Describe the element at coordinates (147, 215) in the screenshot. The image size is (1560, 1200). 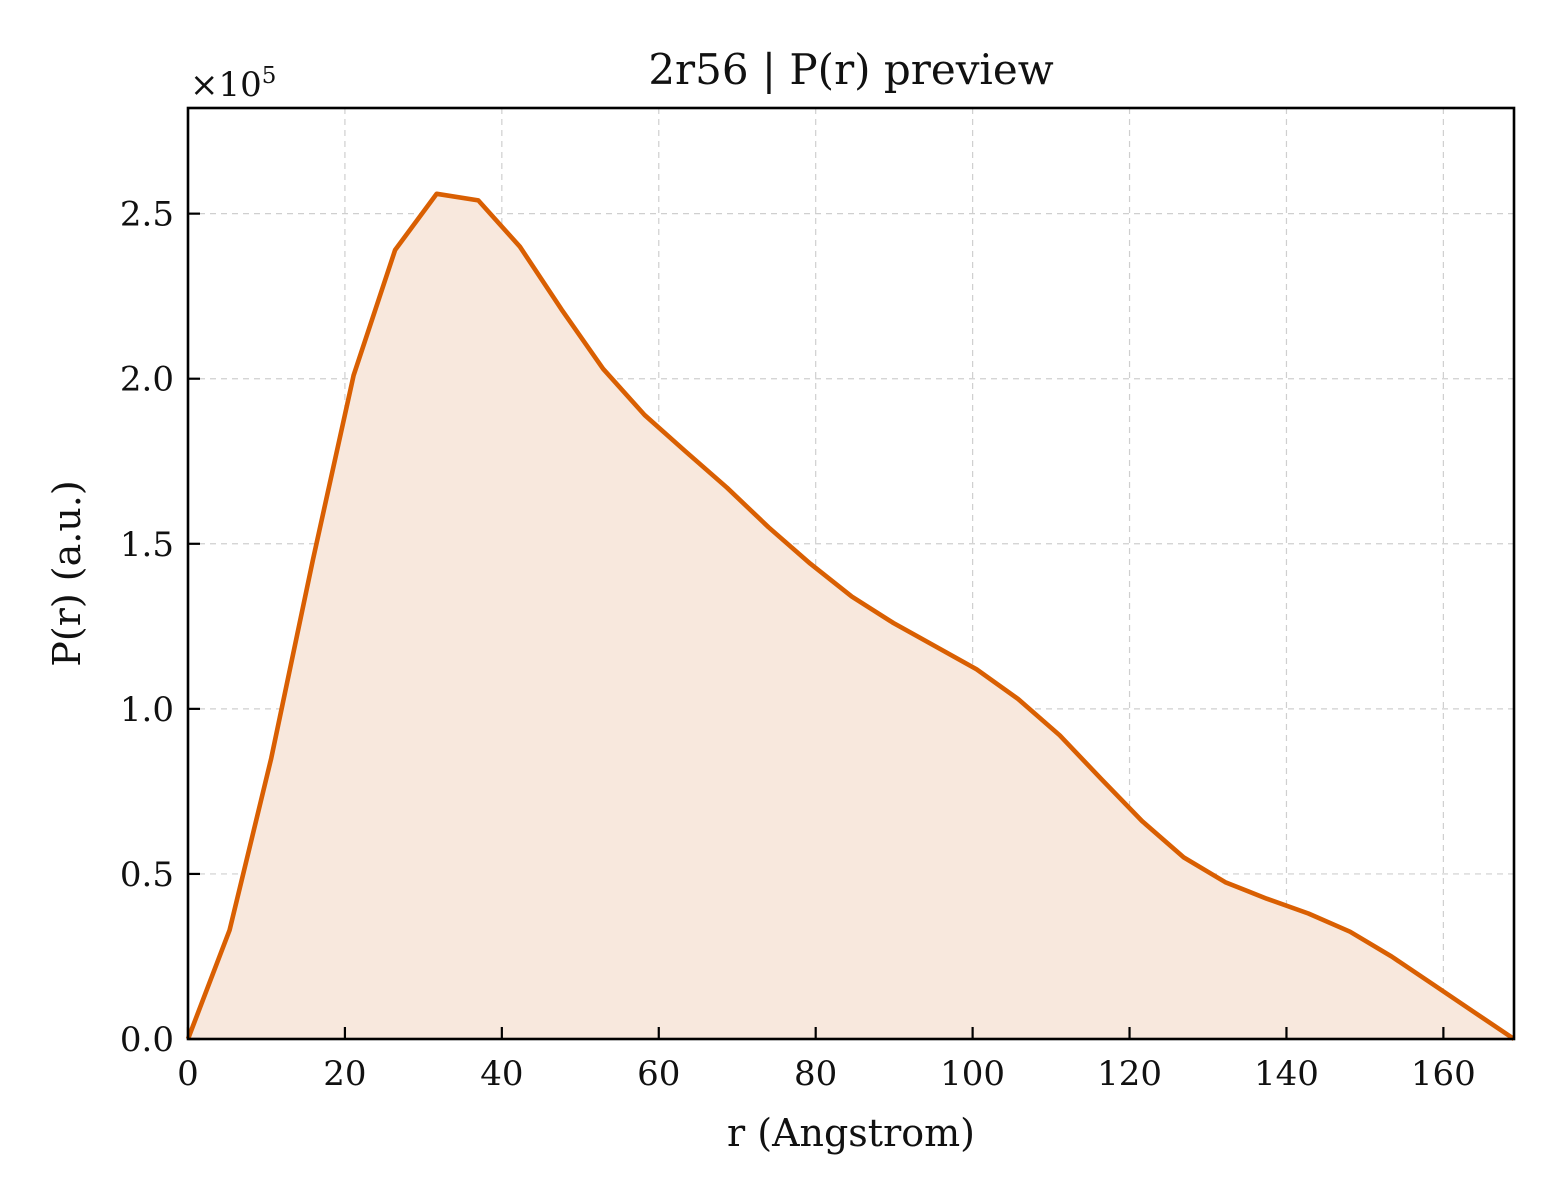
I see `y-tick-label: 2.5` at that location.